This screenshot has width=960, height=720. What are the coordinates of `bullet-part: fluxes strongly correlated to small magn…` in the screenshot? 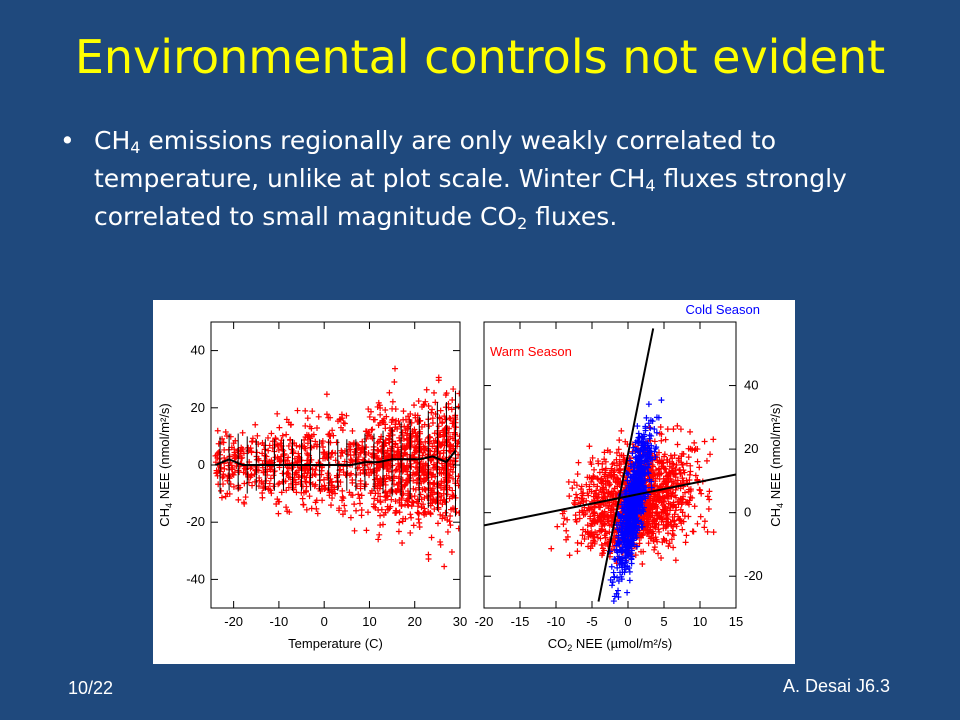 It's located at (470, 197).